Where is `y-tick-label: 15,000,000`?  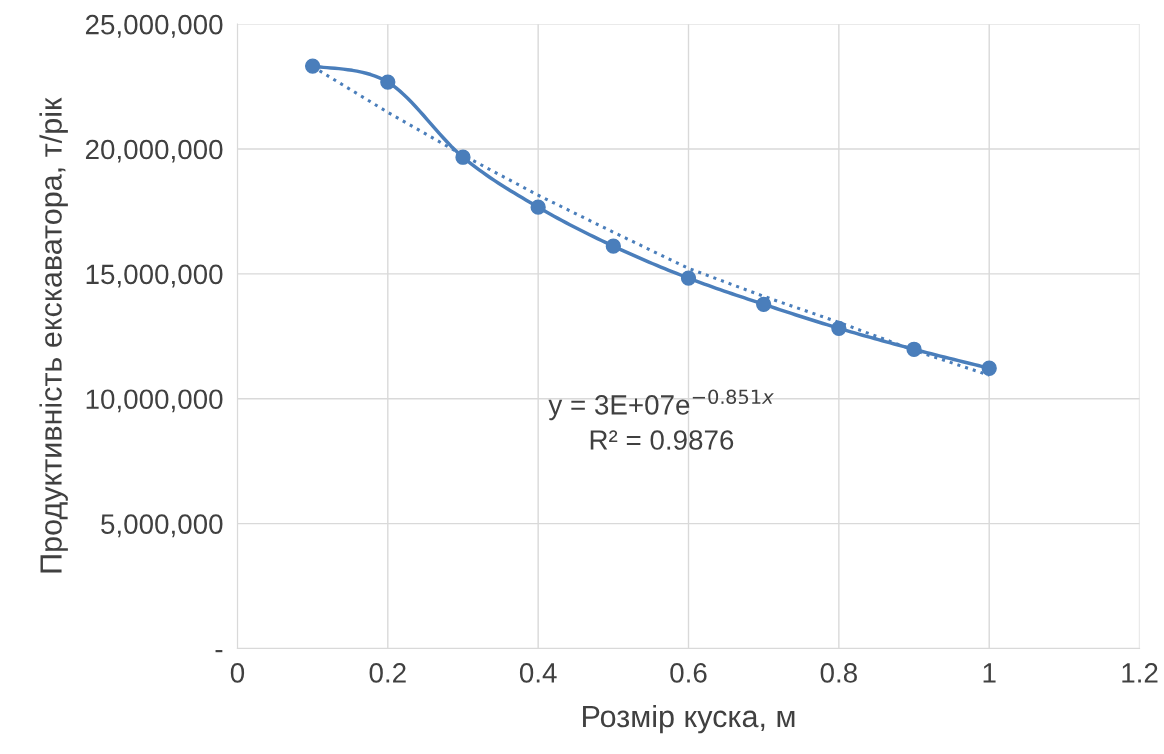 y-tick-label: 15,000,000 is located at coordinates (154, 276).